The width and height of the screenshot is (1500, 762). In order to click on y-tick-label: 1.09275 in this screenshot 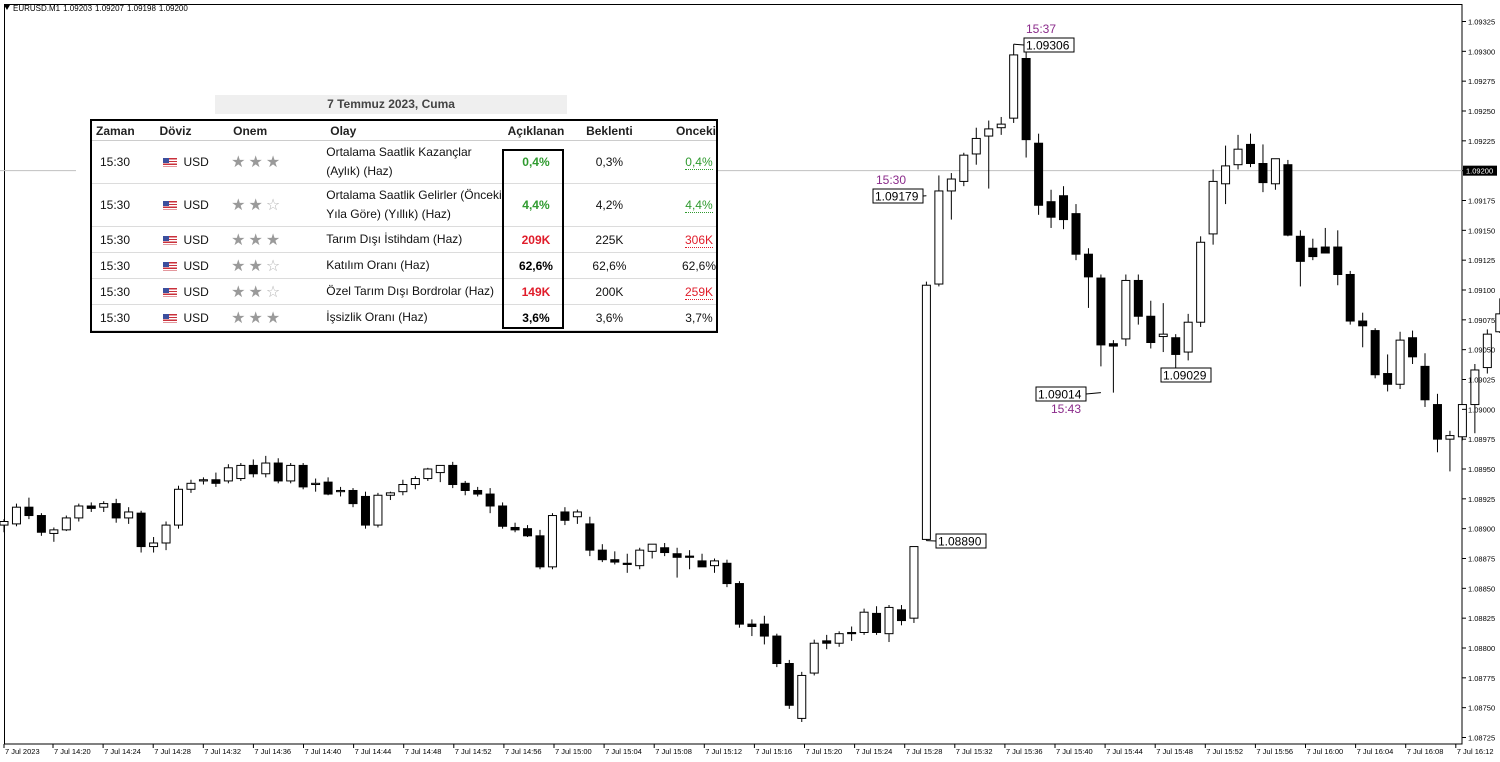, I will do `click(1481, 81)`.